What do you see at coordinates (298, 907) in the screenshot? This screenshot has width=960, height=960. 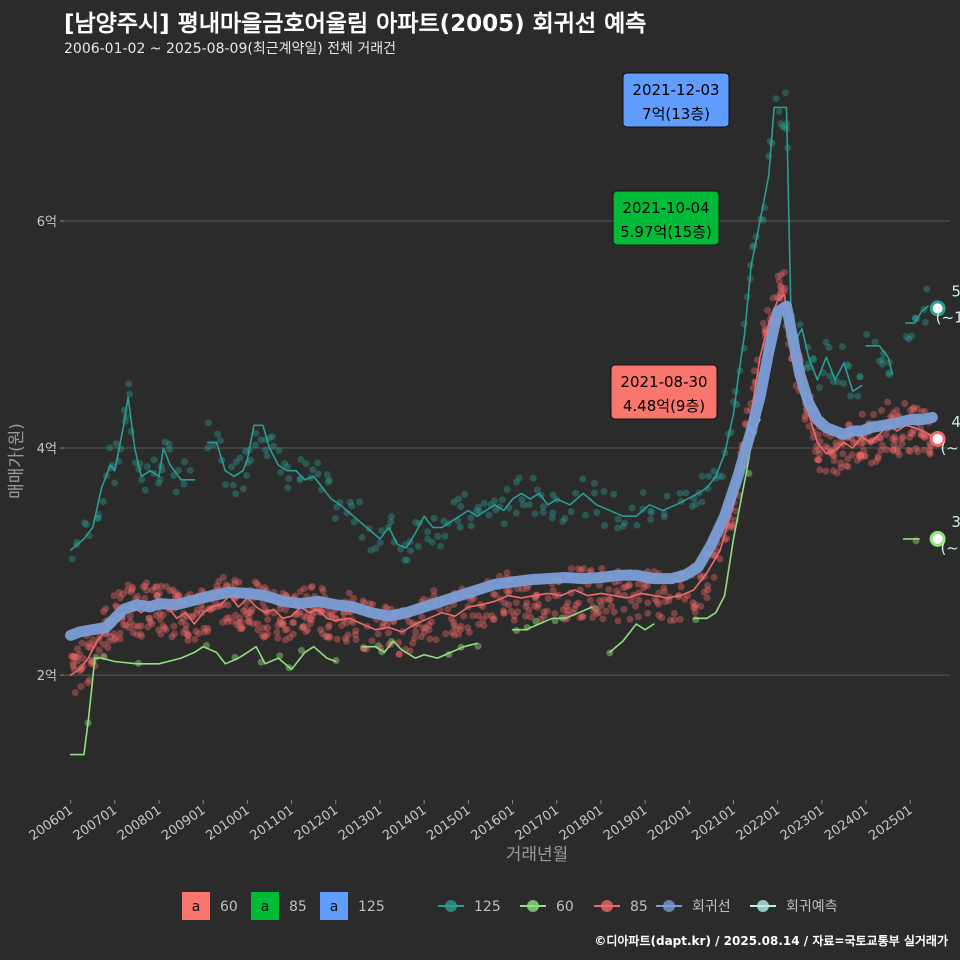 I see `legend-fill-label: 85` at bounding box center [298, 907].